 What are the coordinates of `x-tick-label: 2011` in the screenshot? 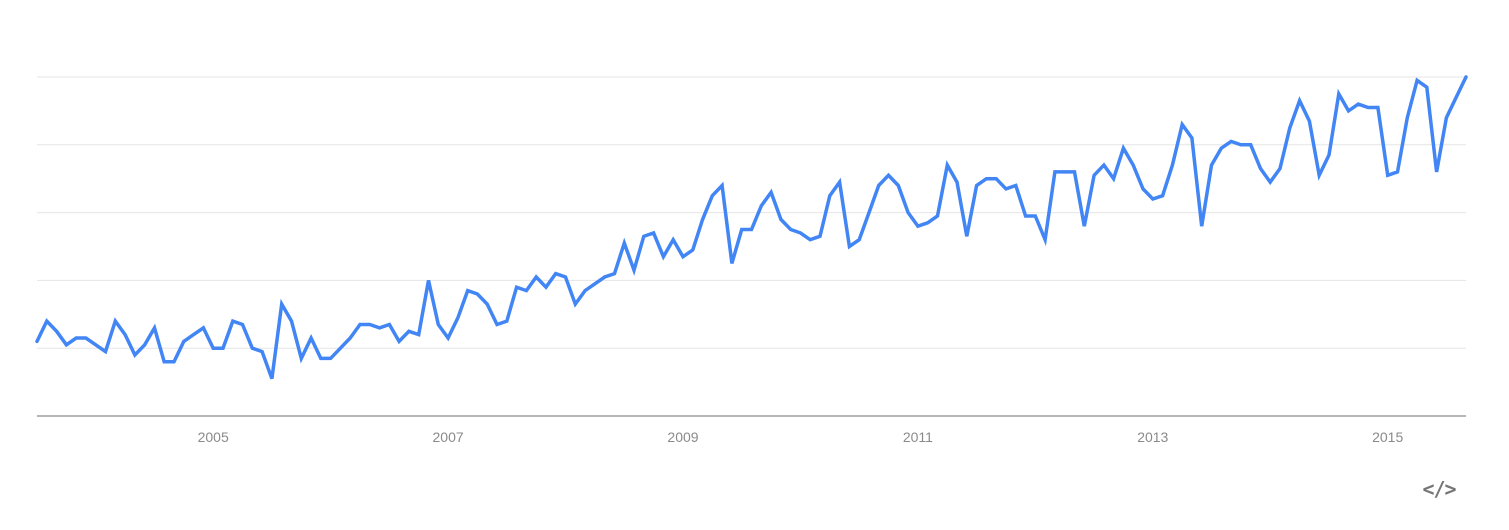 It's located at (918, 437).